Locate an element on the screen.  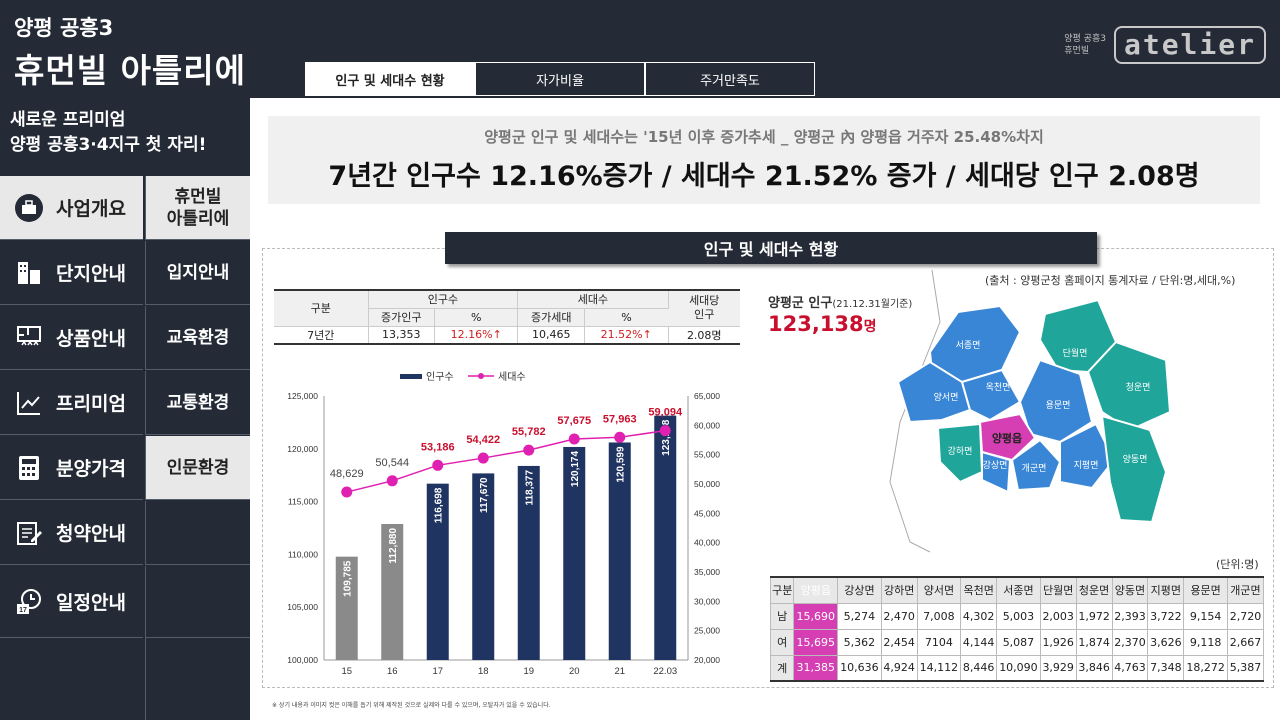
tab-ownership: 자가비율 is located at coordinates (560, 79).